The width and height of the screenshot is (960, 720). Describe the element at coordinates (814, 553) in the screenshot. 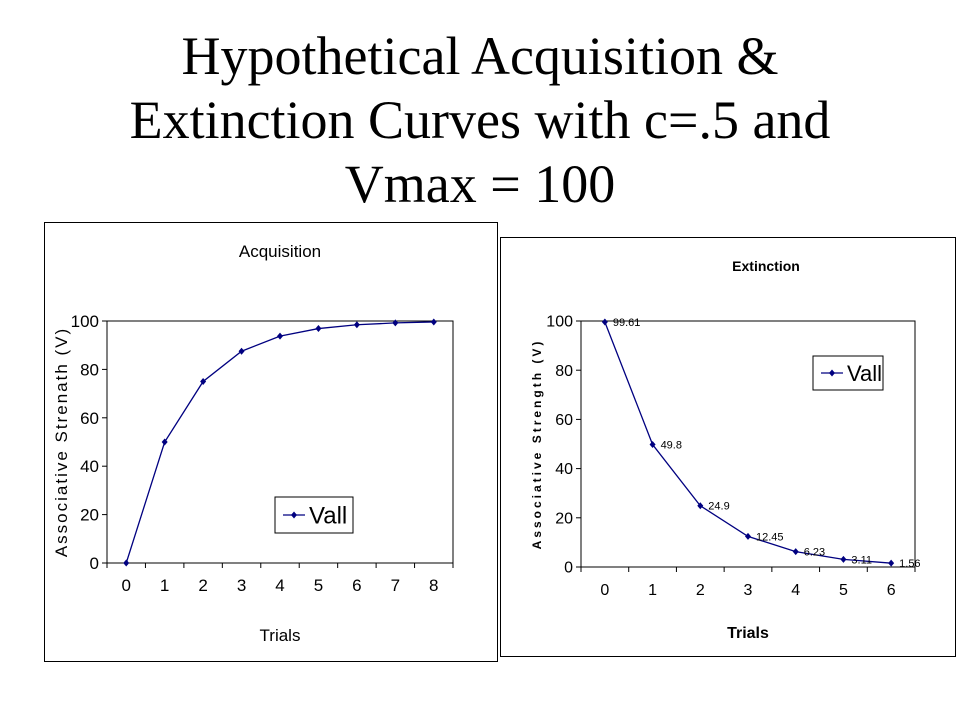

I see `data-label: 6.23` at that location.